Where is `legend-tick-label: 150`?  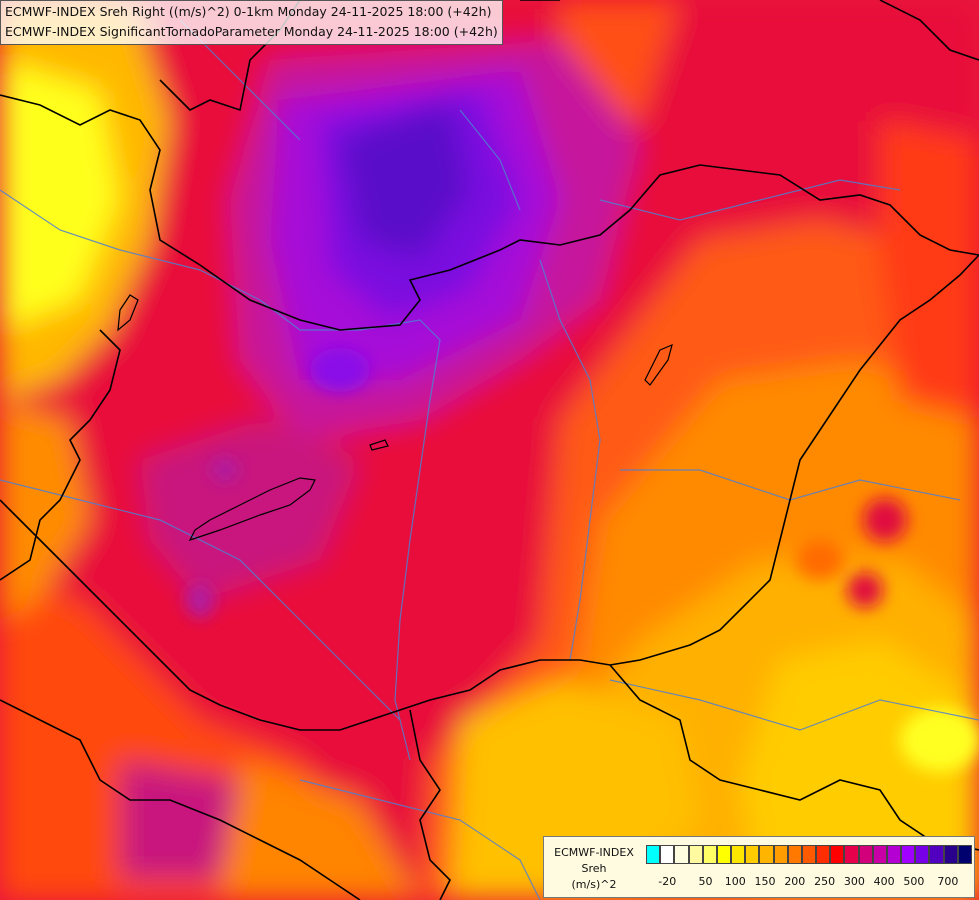
legend-tick-label: 150 is located at coordinates (765, 881).